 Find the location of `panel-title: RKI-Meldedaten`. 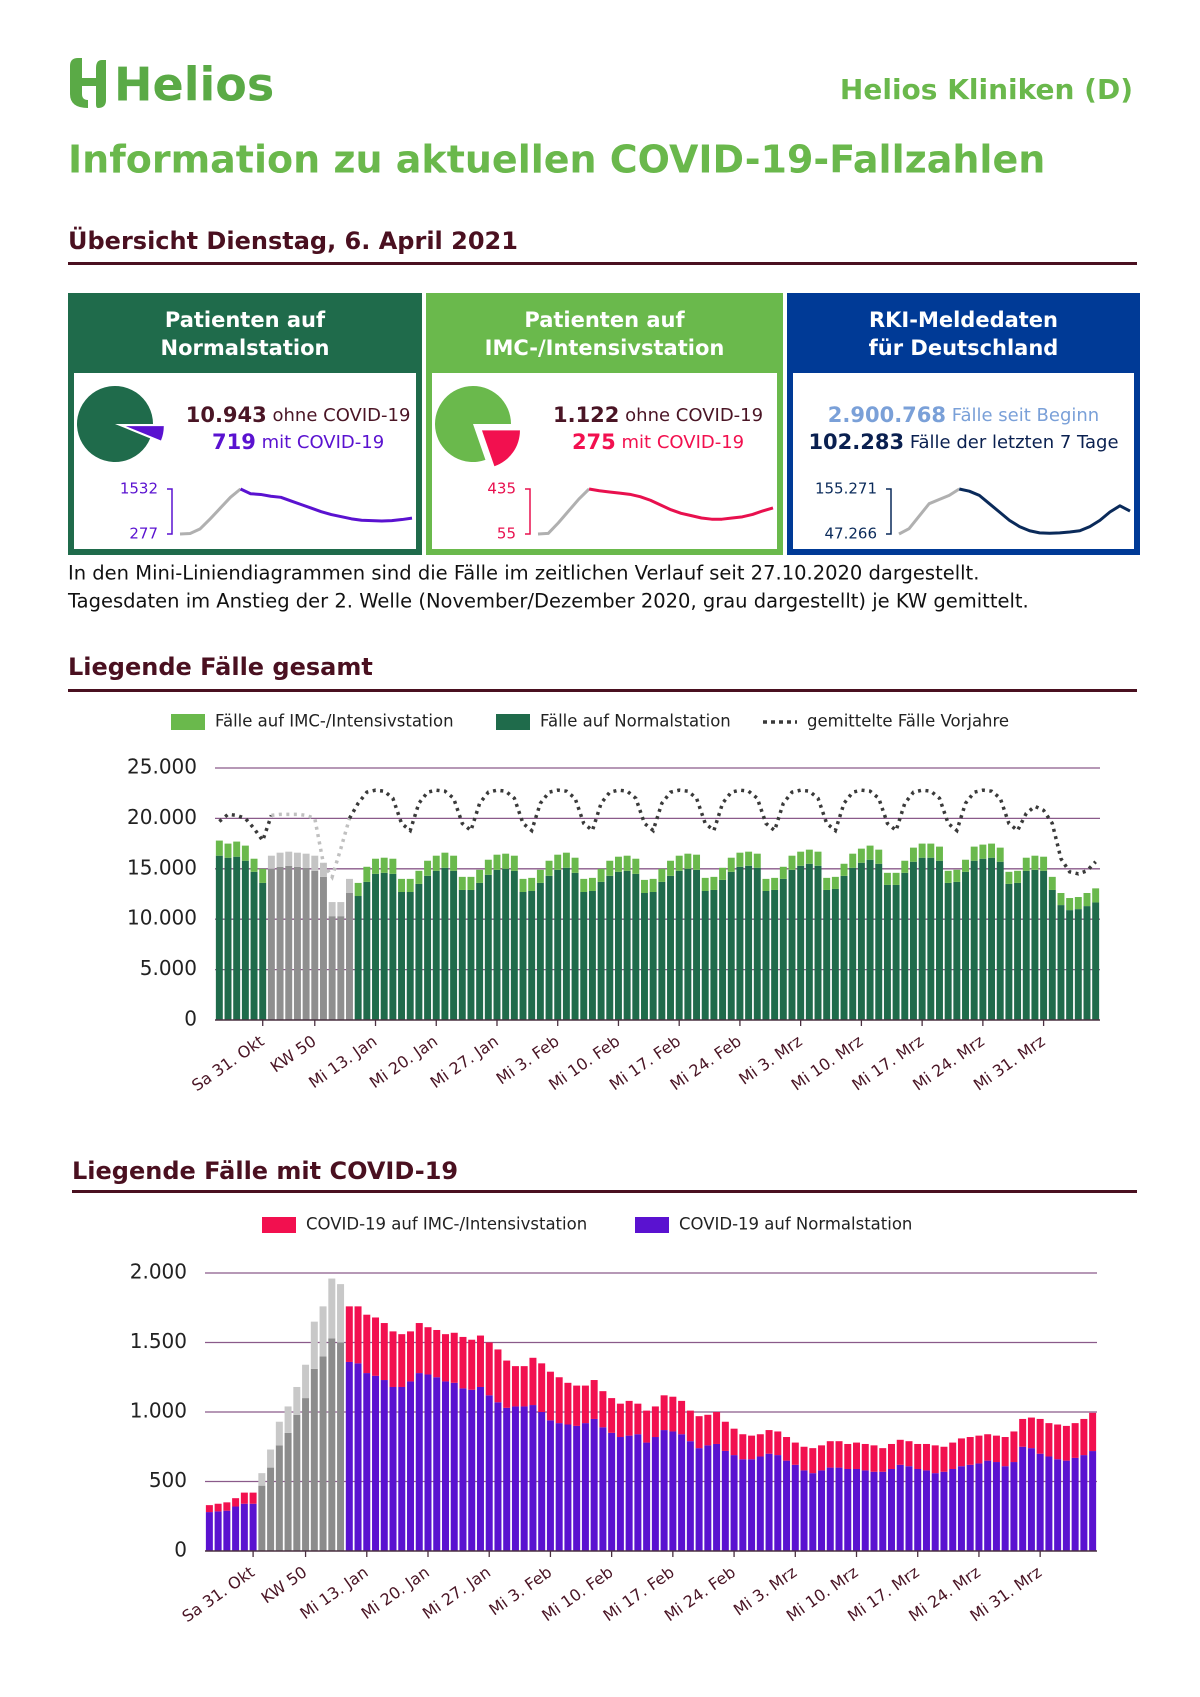

panel-title: RKI-Meldedaten is located at coordinates (963, 320).